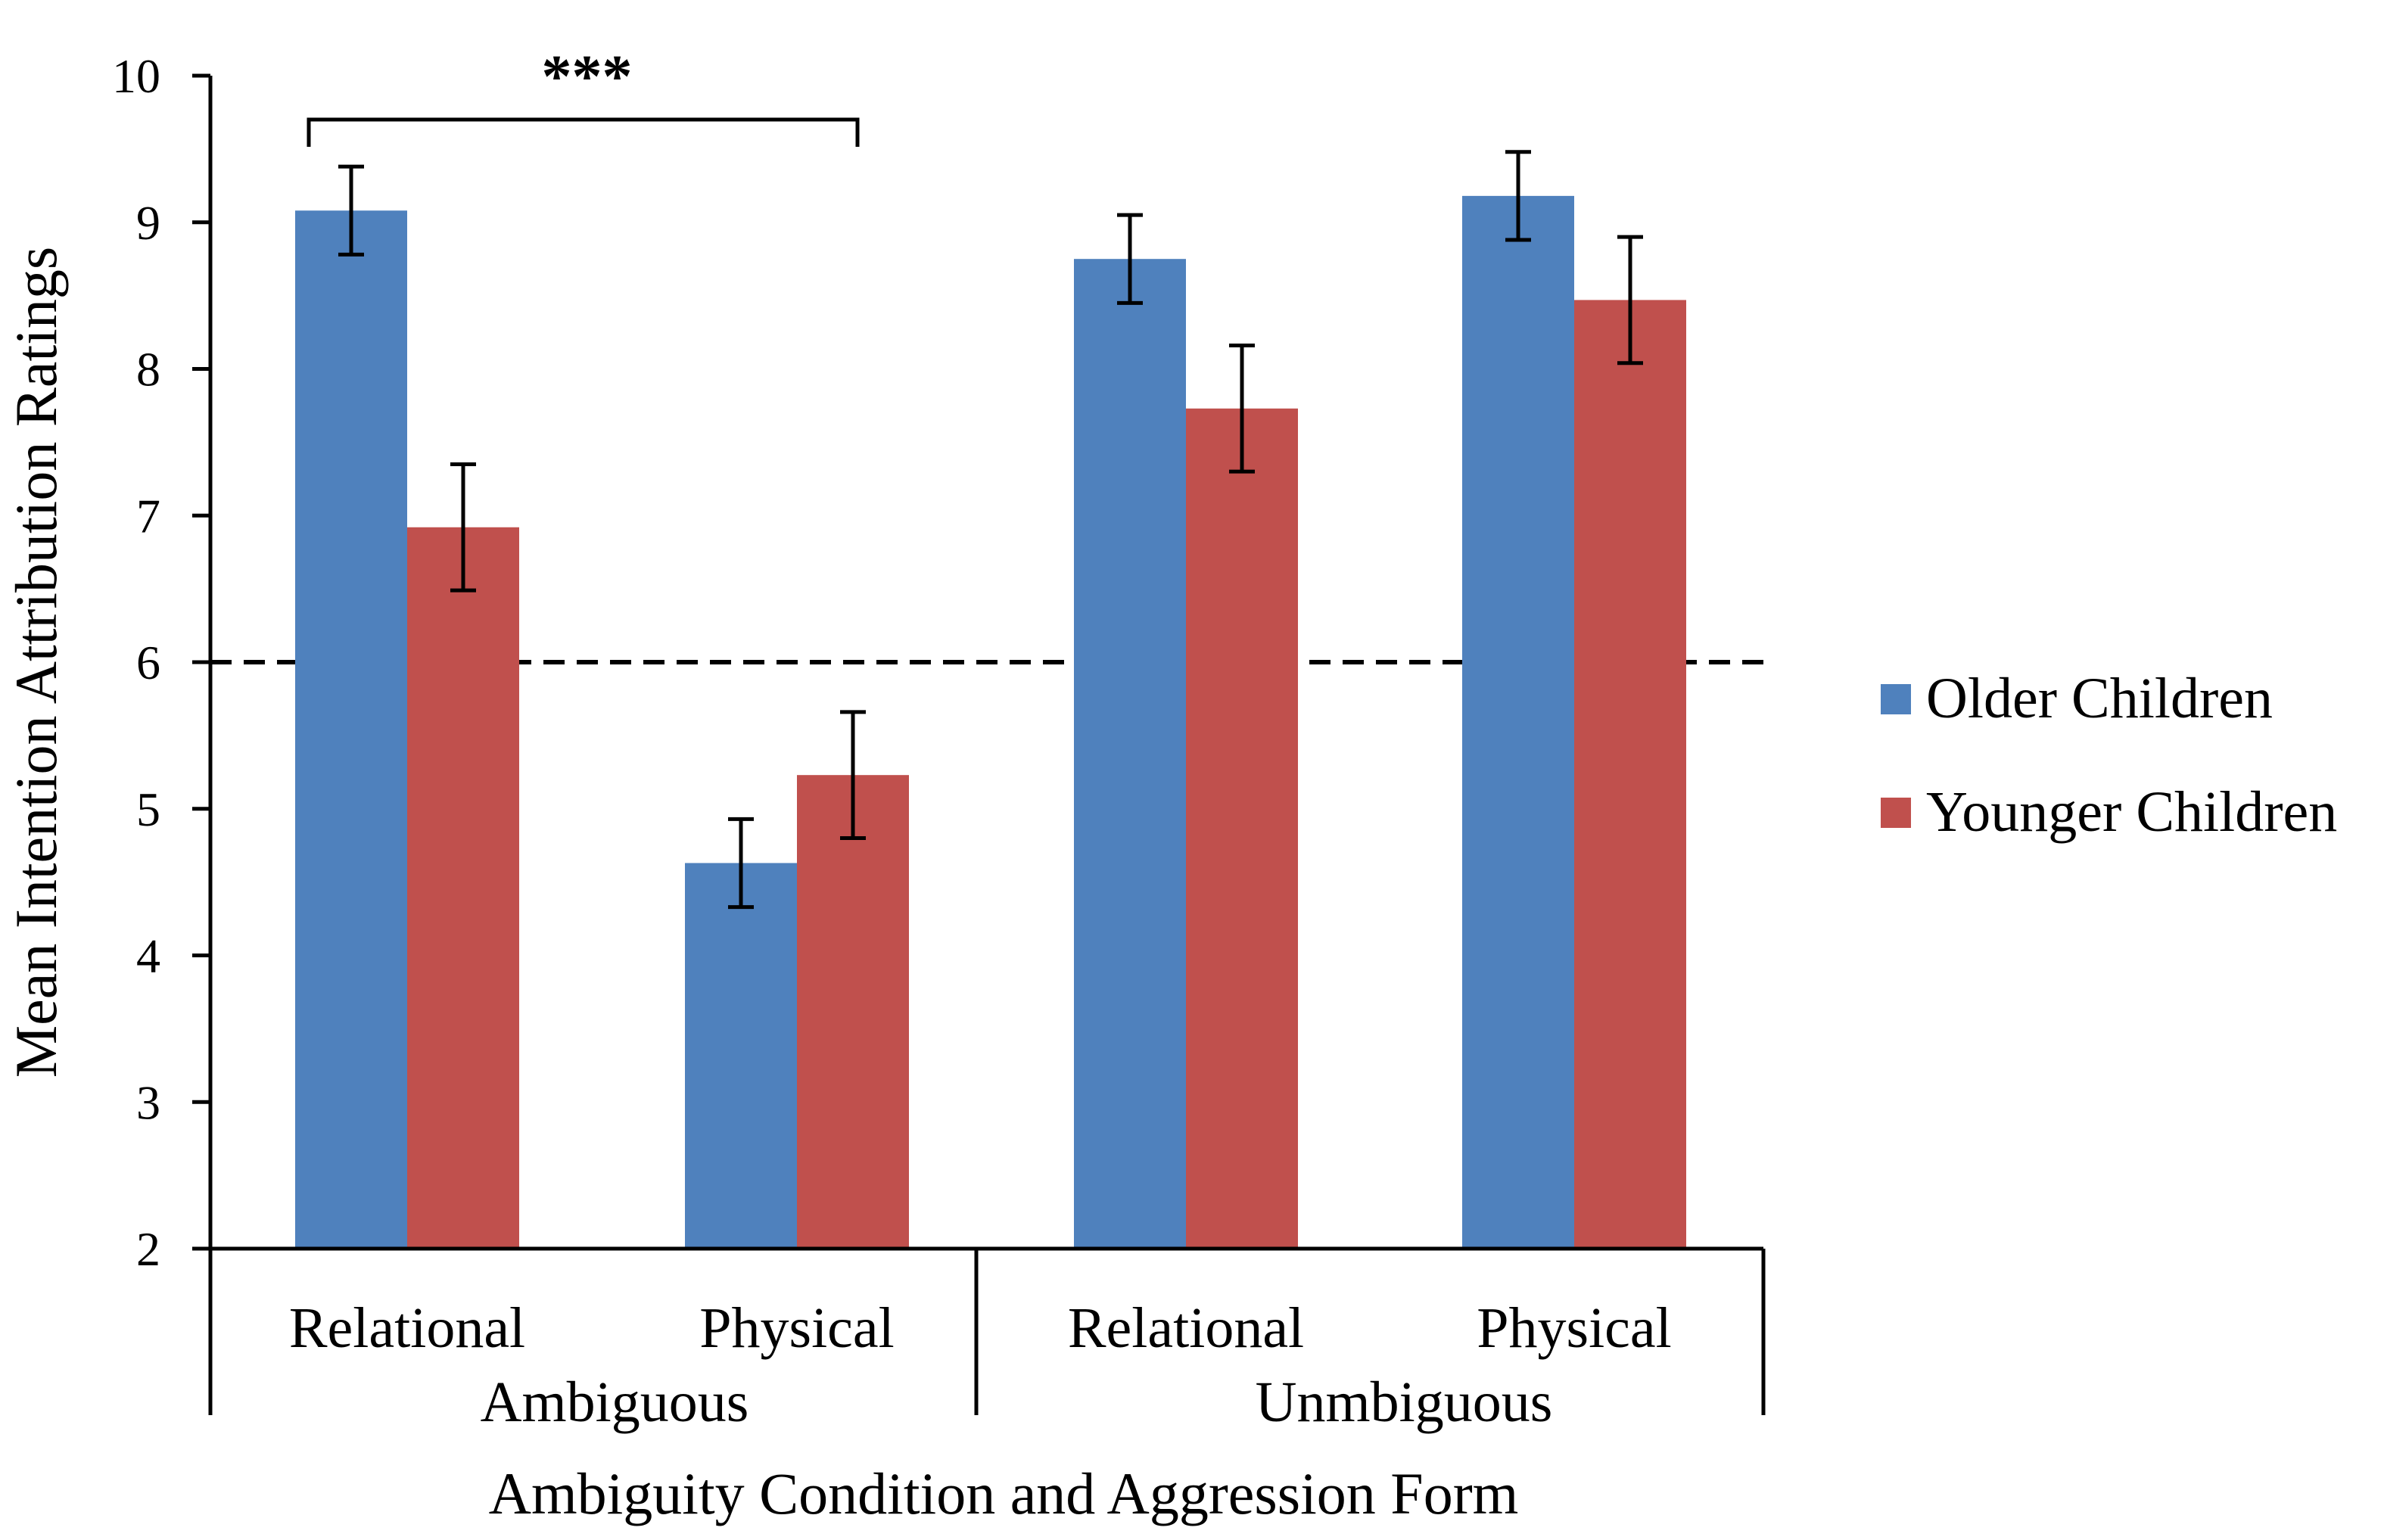 The width and height of the screenshot is (2384, 1540). Describe the element at coordinates (148, 370) in the screenshot. I see `y-tick-label: 8` at that location.